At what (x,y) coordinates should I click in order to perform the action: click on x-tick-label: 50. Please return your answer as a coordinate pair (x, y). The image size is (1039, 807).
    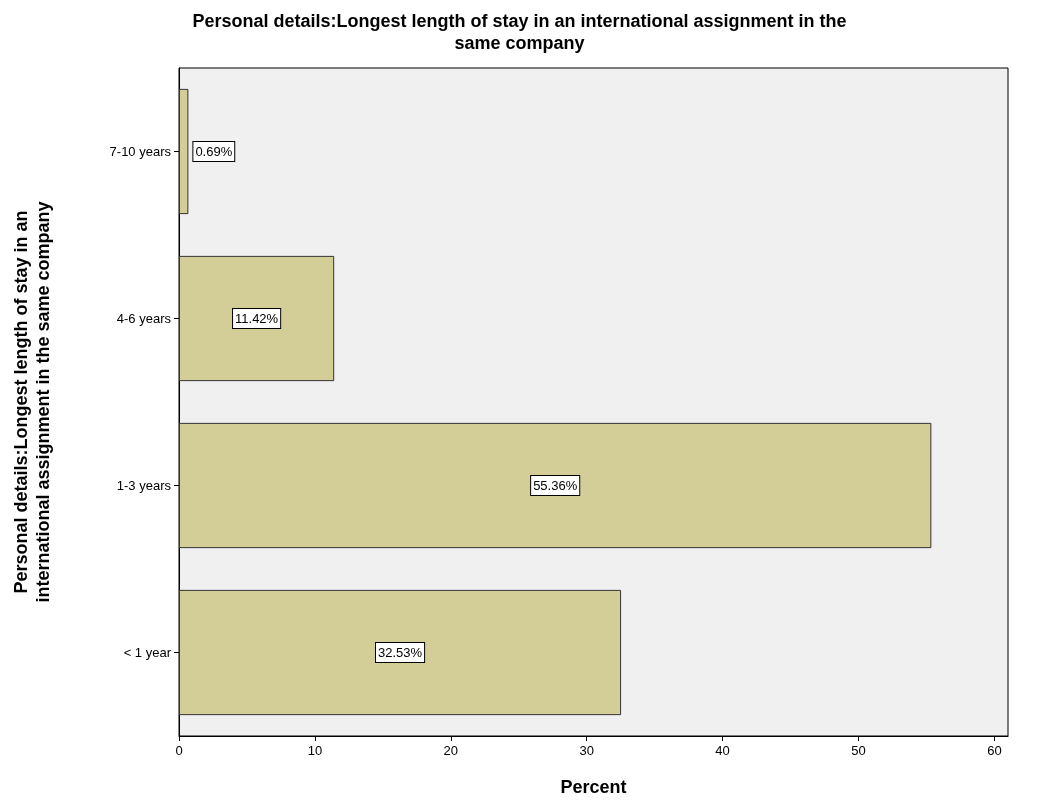
    Looking at the image, I should click on (858, 750).